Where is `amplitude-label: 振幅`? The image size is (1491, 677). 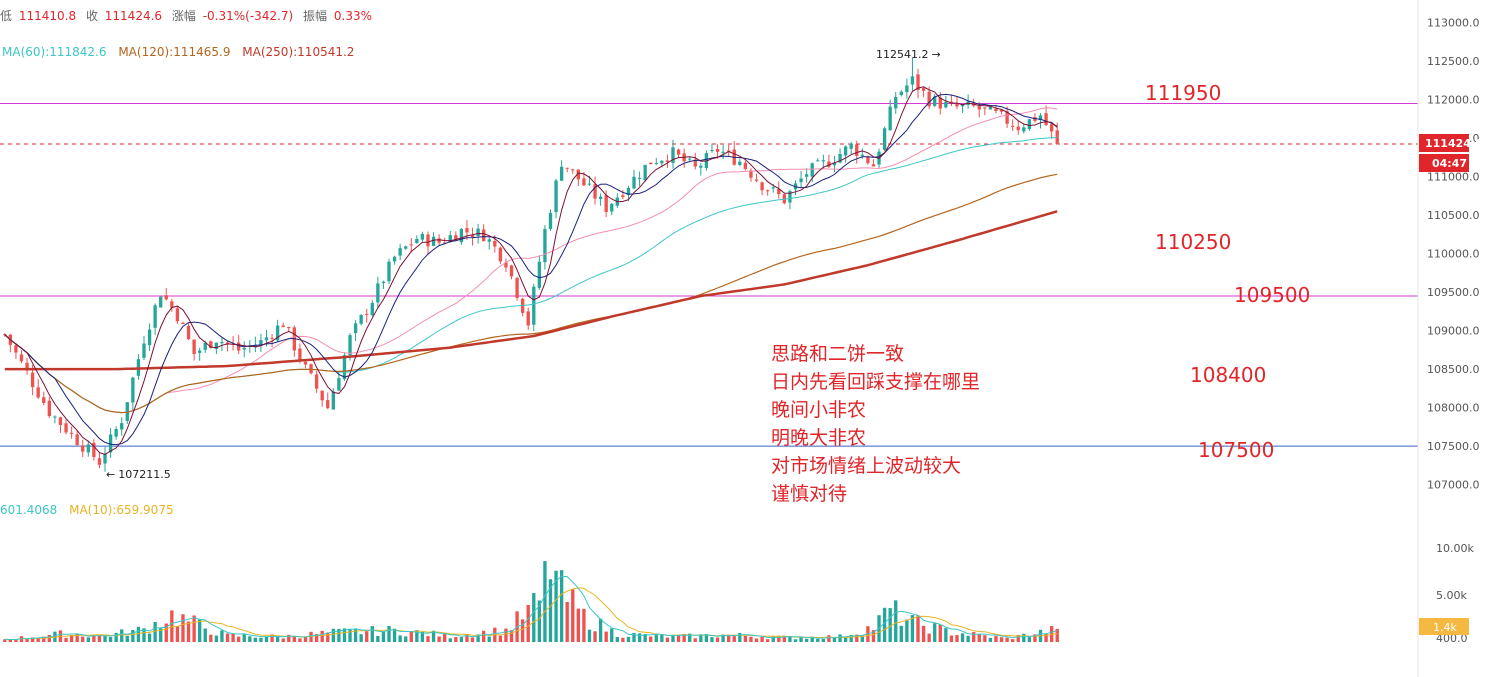 amplitude-label: 振幅 is located at coordinates (315, 15).